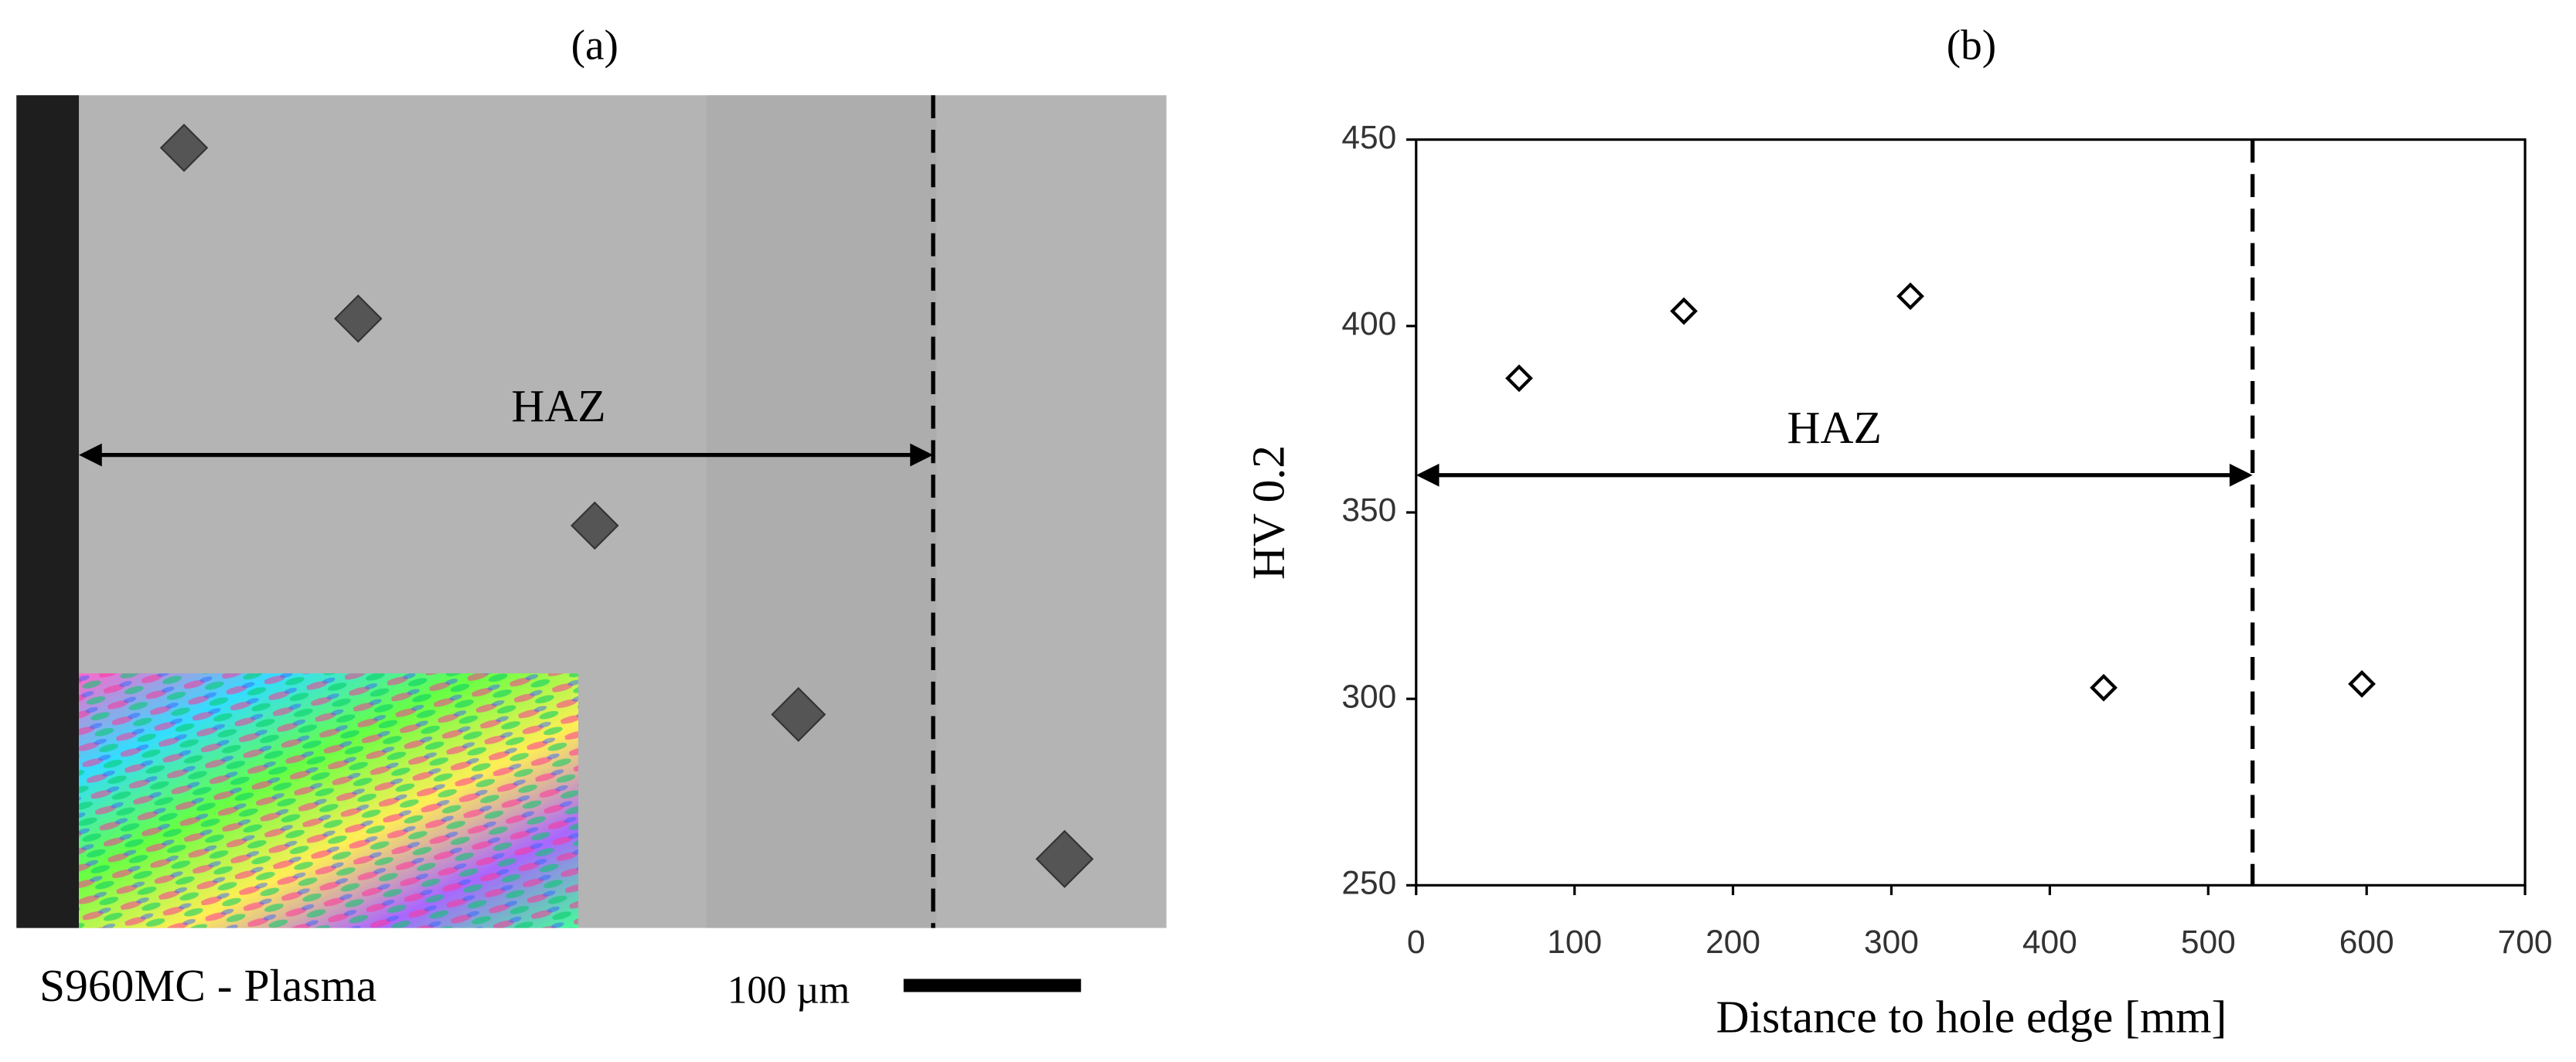 The image size is (2576, 1062). Describe the element at coordinates (1368, 697) in the screenshot. I see `y-tick-label: 300` at that location.